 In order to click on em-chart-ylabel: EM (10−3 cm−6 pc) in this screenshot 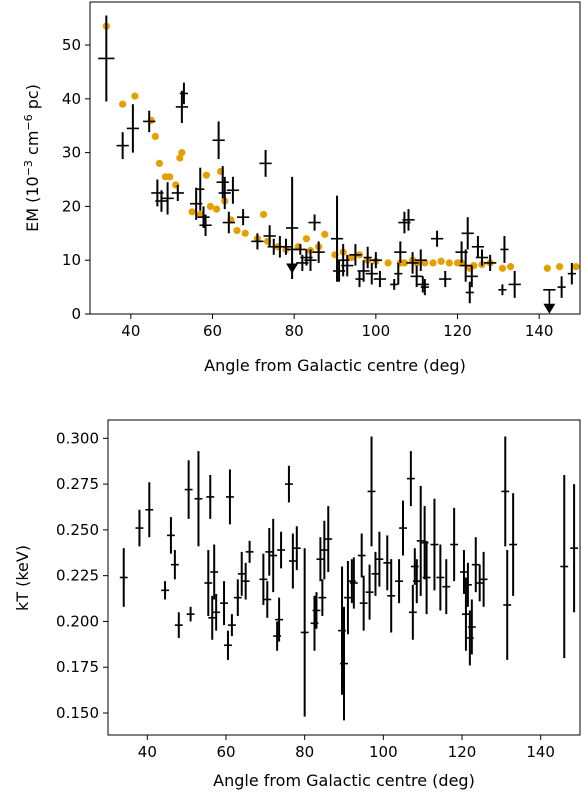, I will do `click(32, 158)`.